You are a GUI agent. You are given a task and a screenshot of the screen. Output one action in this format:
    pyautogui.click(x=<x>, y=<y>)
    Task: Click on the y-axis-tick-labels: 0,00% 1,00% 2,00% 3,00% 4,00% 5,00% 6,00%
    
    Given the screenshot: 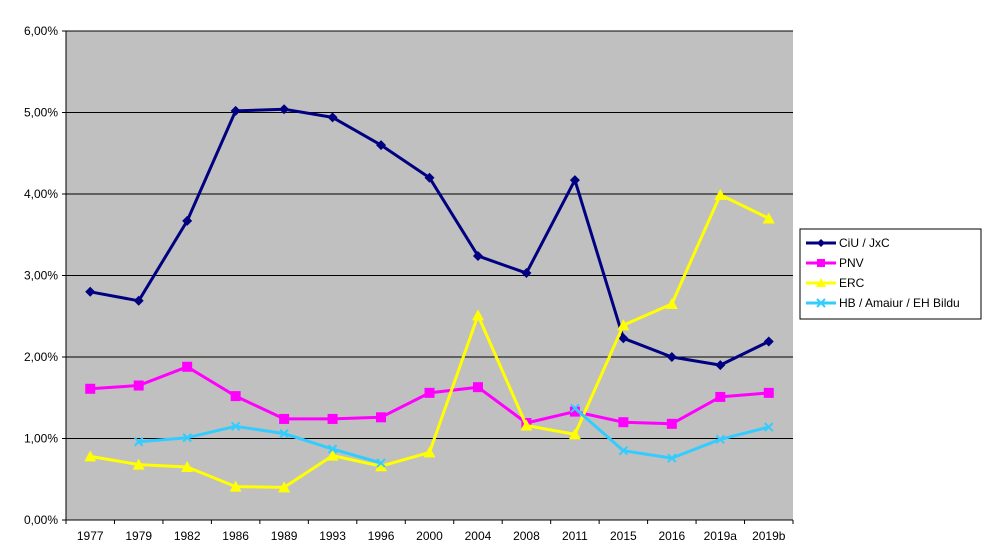 What is the action you would take?
    pyautogui.click(x=41, y=275)
    